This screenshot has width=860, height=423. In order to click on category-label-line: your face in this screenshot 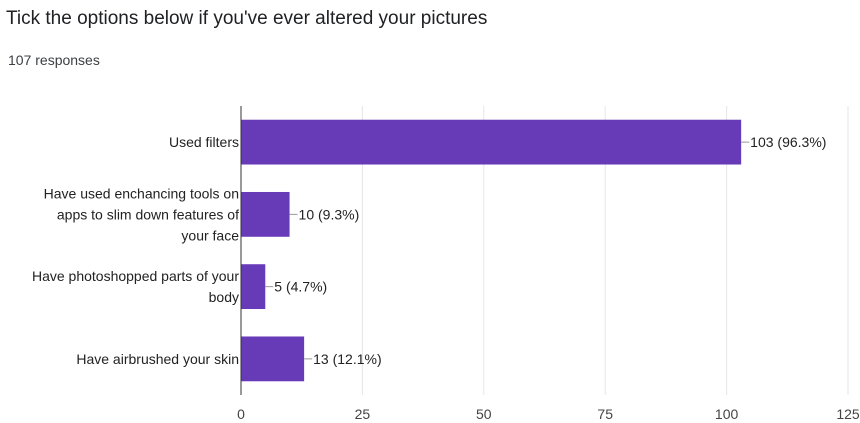, I will do `click(210, 235)`.